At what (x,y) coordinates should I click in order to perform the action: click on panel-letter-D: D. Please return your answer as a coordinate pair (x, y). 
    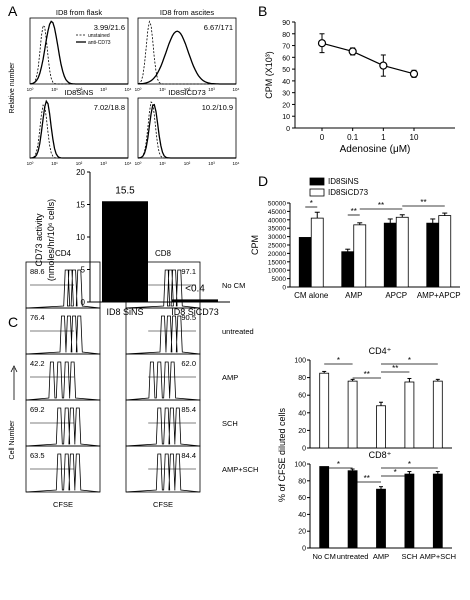
    Looking at the image, I should click on (263, 181).